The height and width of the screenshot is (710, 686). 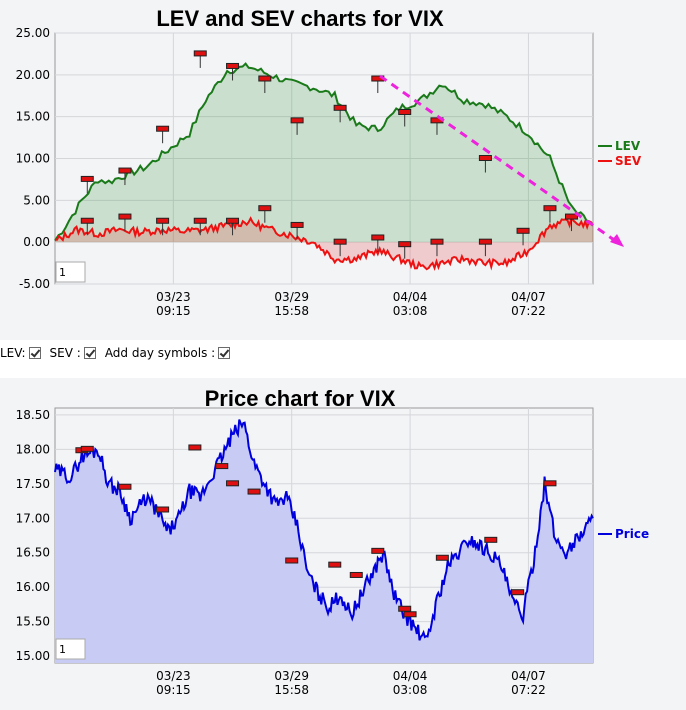 What do you see at coordinates (34, 284) in the screenshot?
I see `chart1-y-tick-label: -5.00` at bounding box center [34, 284].